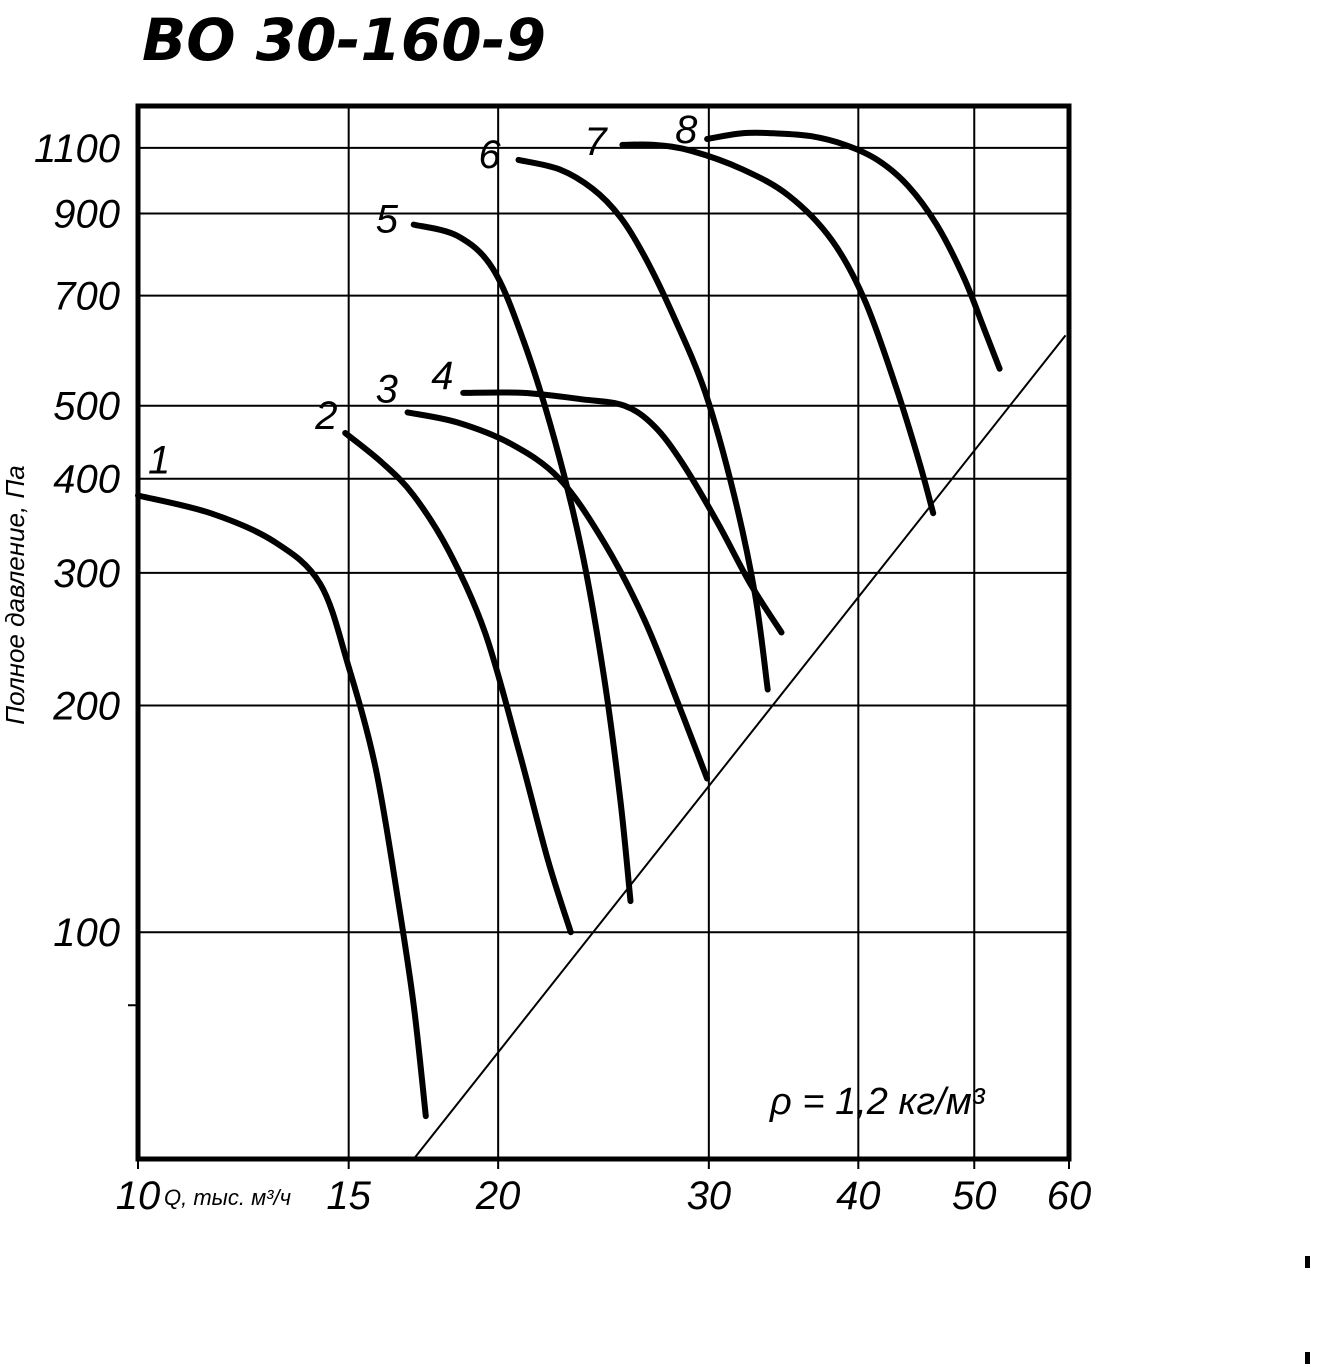 The width and height of the screenshot is (1318, 1367). I want to click on y-tick-label: 300, so click(86, 574).